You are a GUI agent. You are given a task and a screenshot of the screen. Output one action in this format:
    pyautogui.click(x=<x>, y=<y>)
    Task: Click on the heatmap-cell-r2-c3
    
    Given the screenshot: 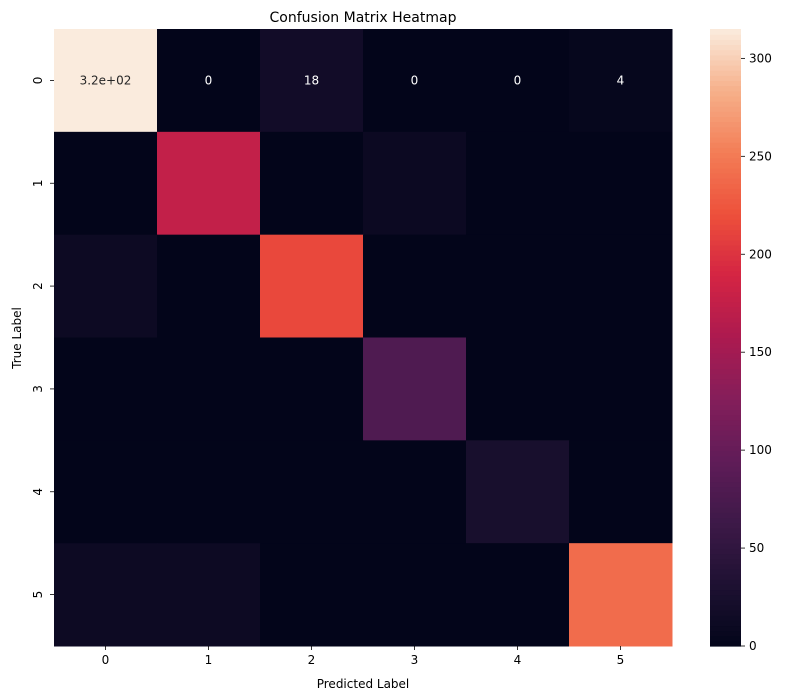 What is the action you would take?
    pyautogui.click(x=415, y=286)
    